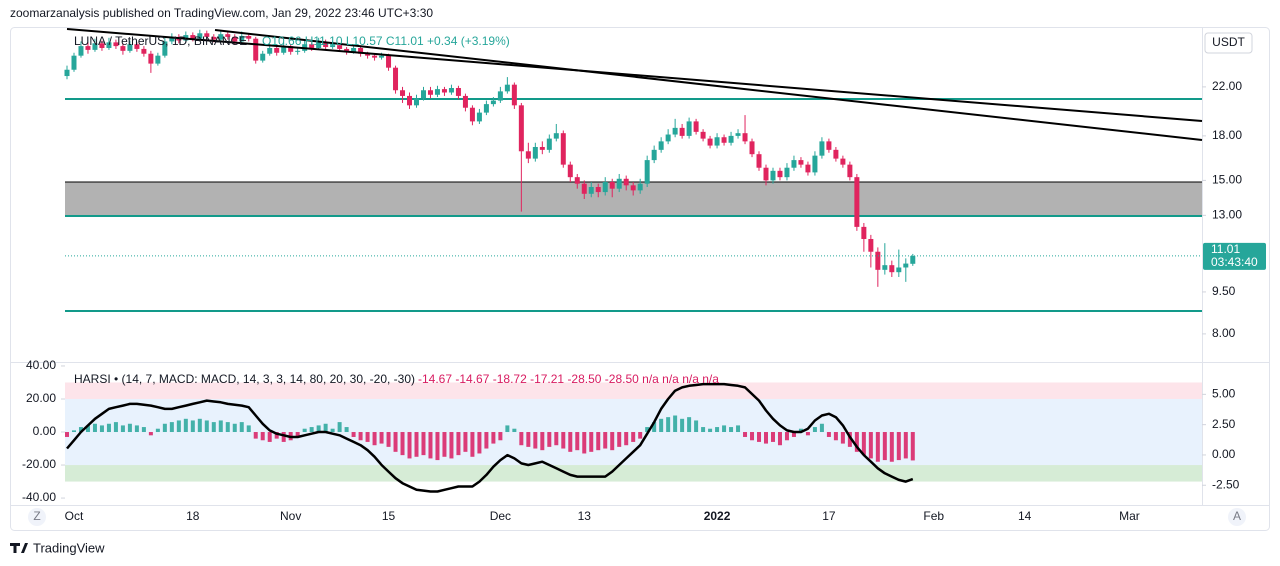  I want to click on currency-badge, so click(1228, 43).